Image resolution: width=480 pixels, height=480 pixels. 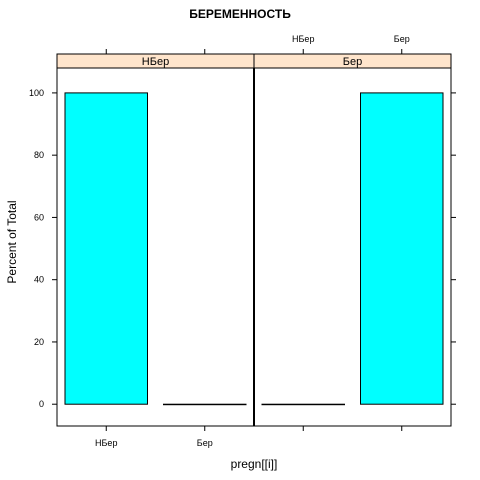 I want to click on x-axis-label: pregn[[i]], so click(x=254, y=464).